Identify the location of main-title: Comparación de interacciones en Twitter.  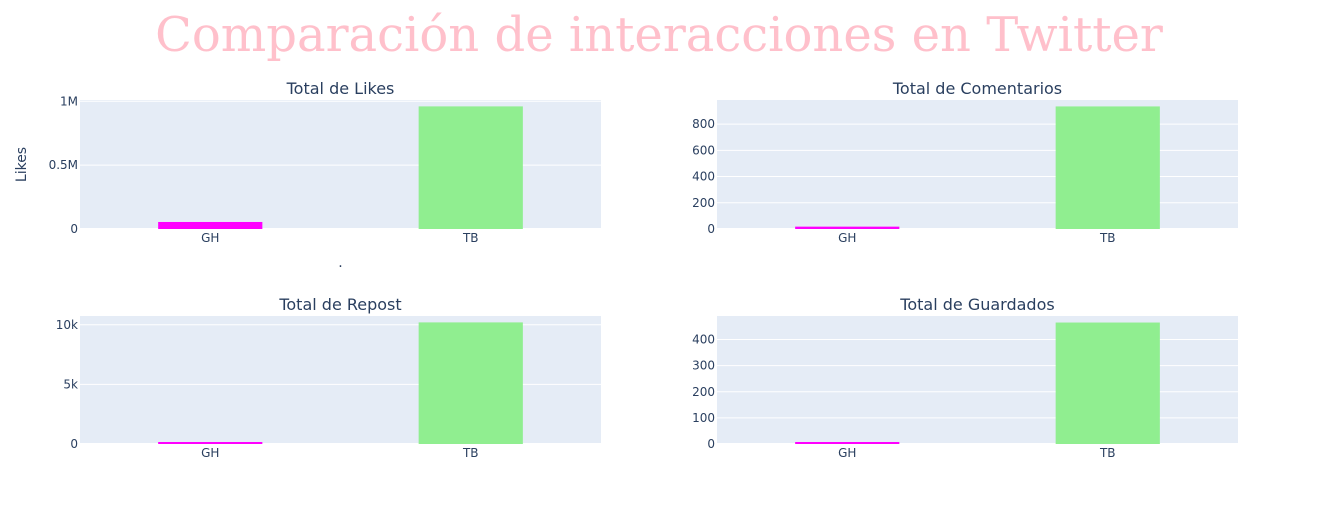
(659, 35).